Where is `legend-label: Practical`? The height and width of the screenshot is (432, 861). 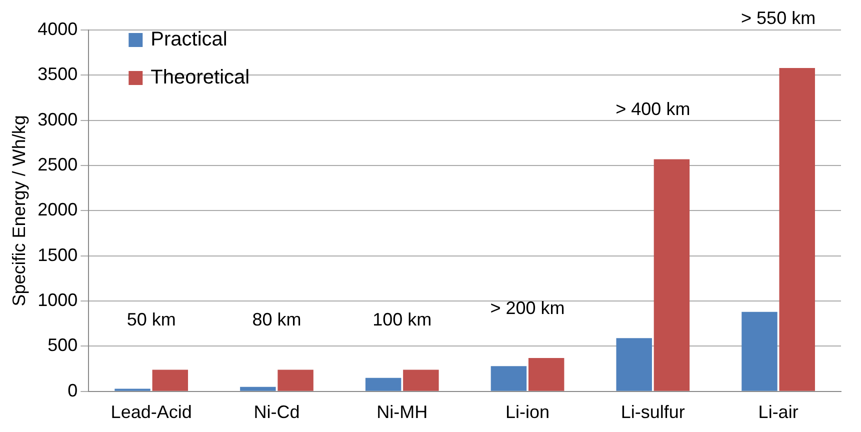
legend-label: Practical is located at coordinates (189, 39).